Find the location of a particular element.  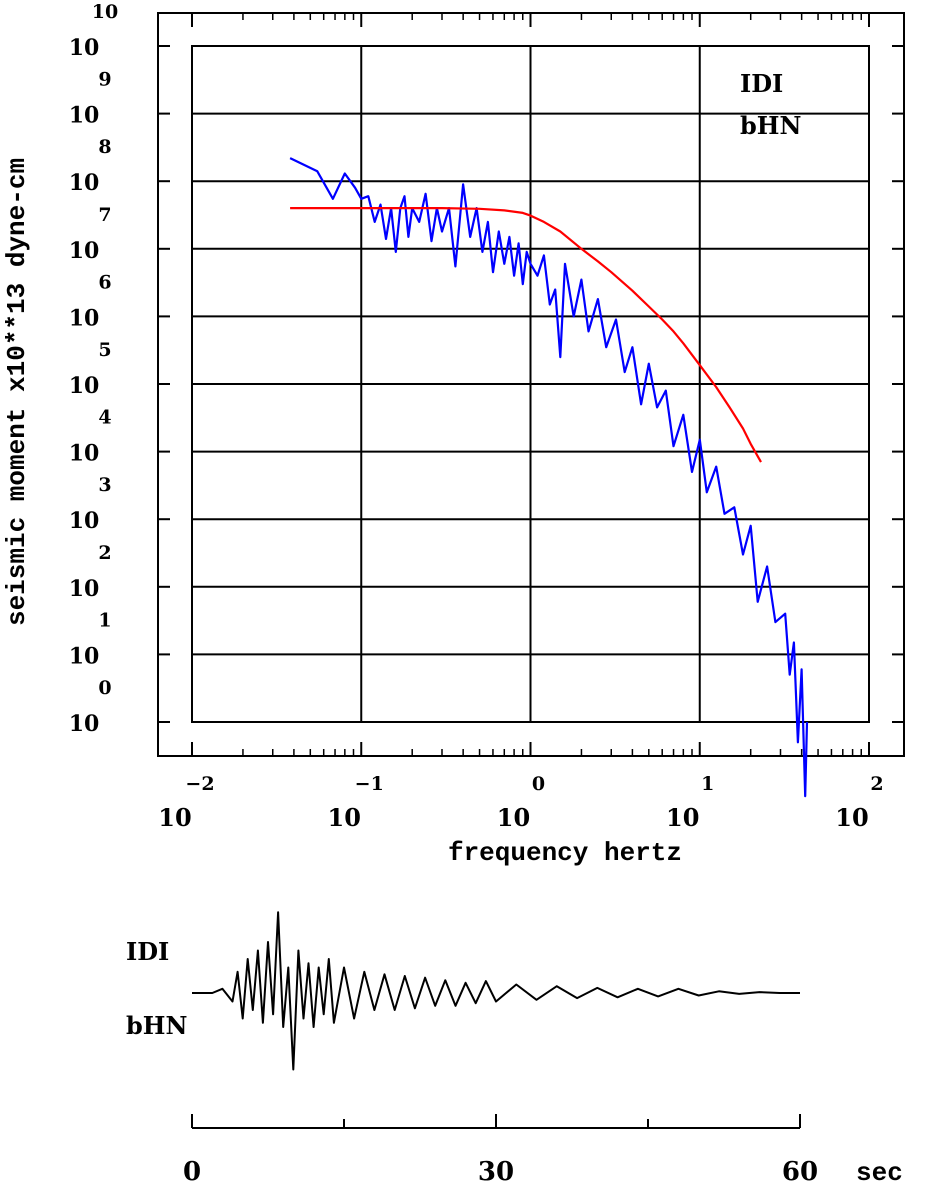

annotation-component: bHN is located at coordinates (770, 125).